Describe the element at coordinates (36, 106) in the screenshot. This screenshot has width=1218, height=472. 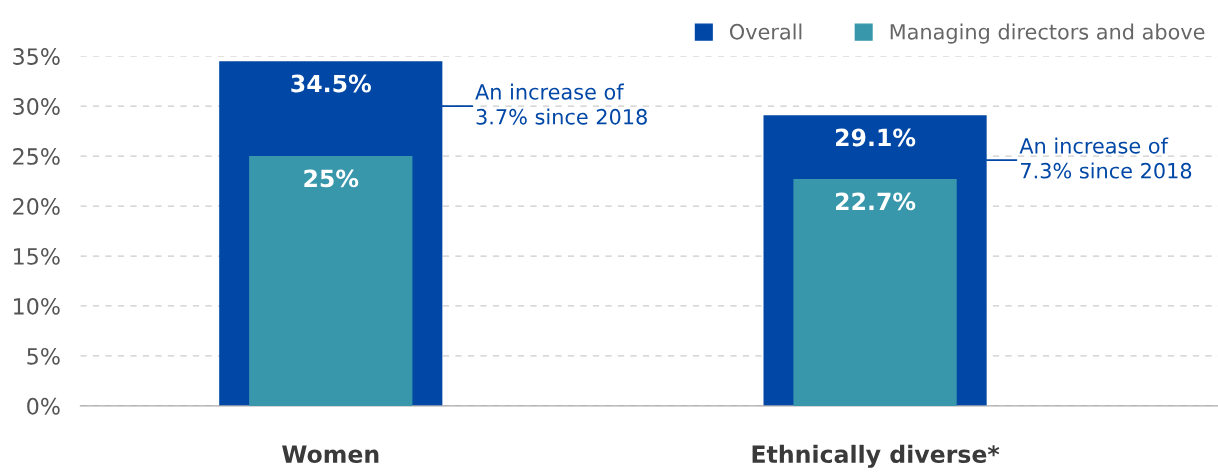
I see `y-tick-label: 30%` at that location.